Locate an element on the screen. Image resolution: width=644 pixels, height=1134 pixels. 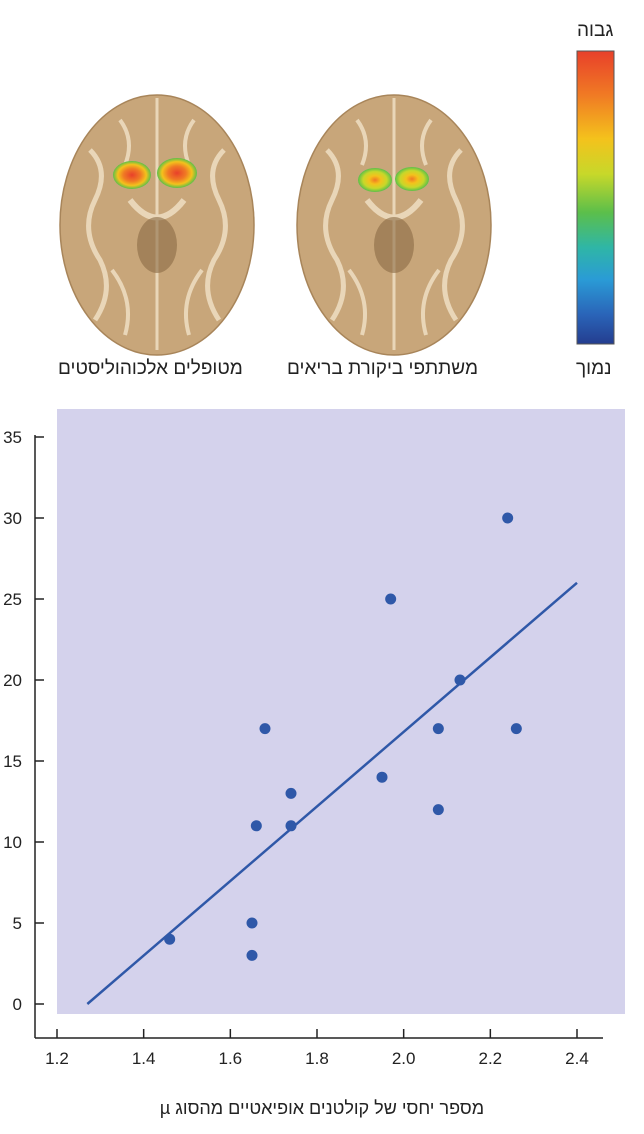
x-tick-label: 2.2 is located at coordinates (491, 1058).